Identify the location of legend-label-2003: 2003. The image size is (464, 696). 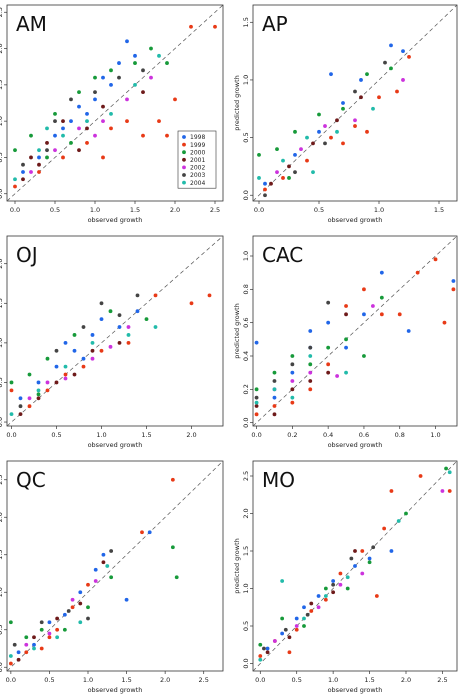
(197, 175).